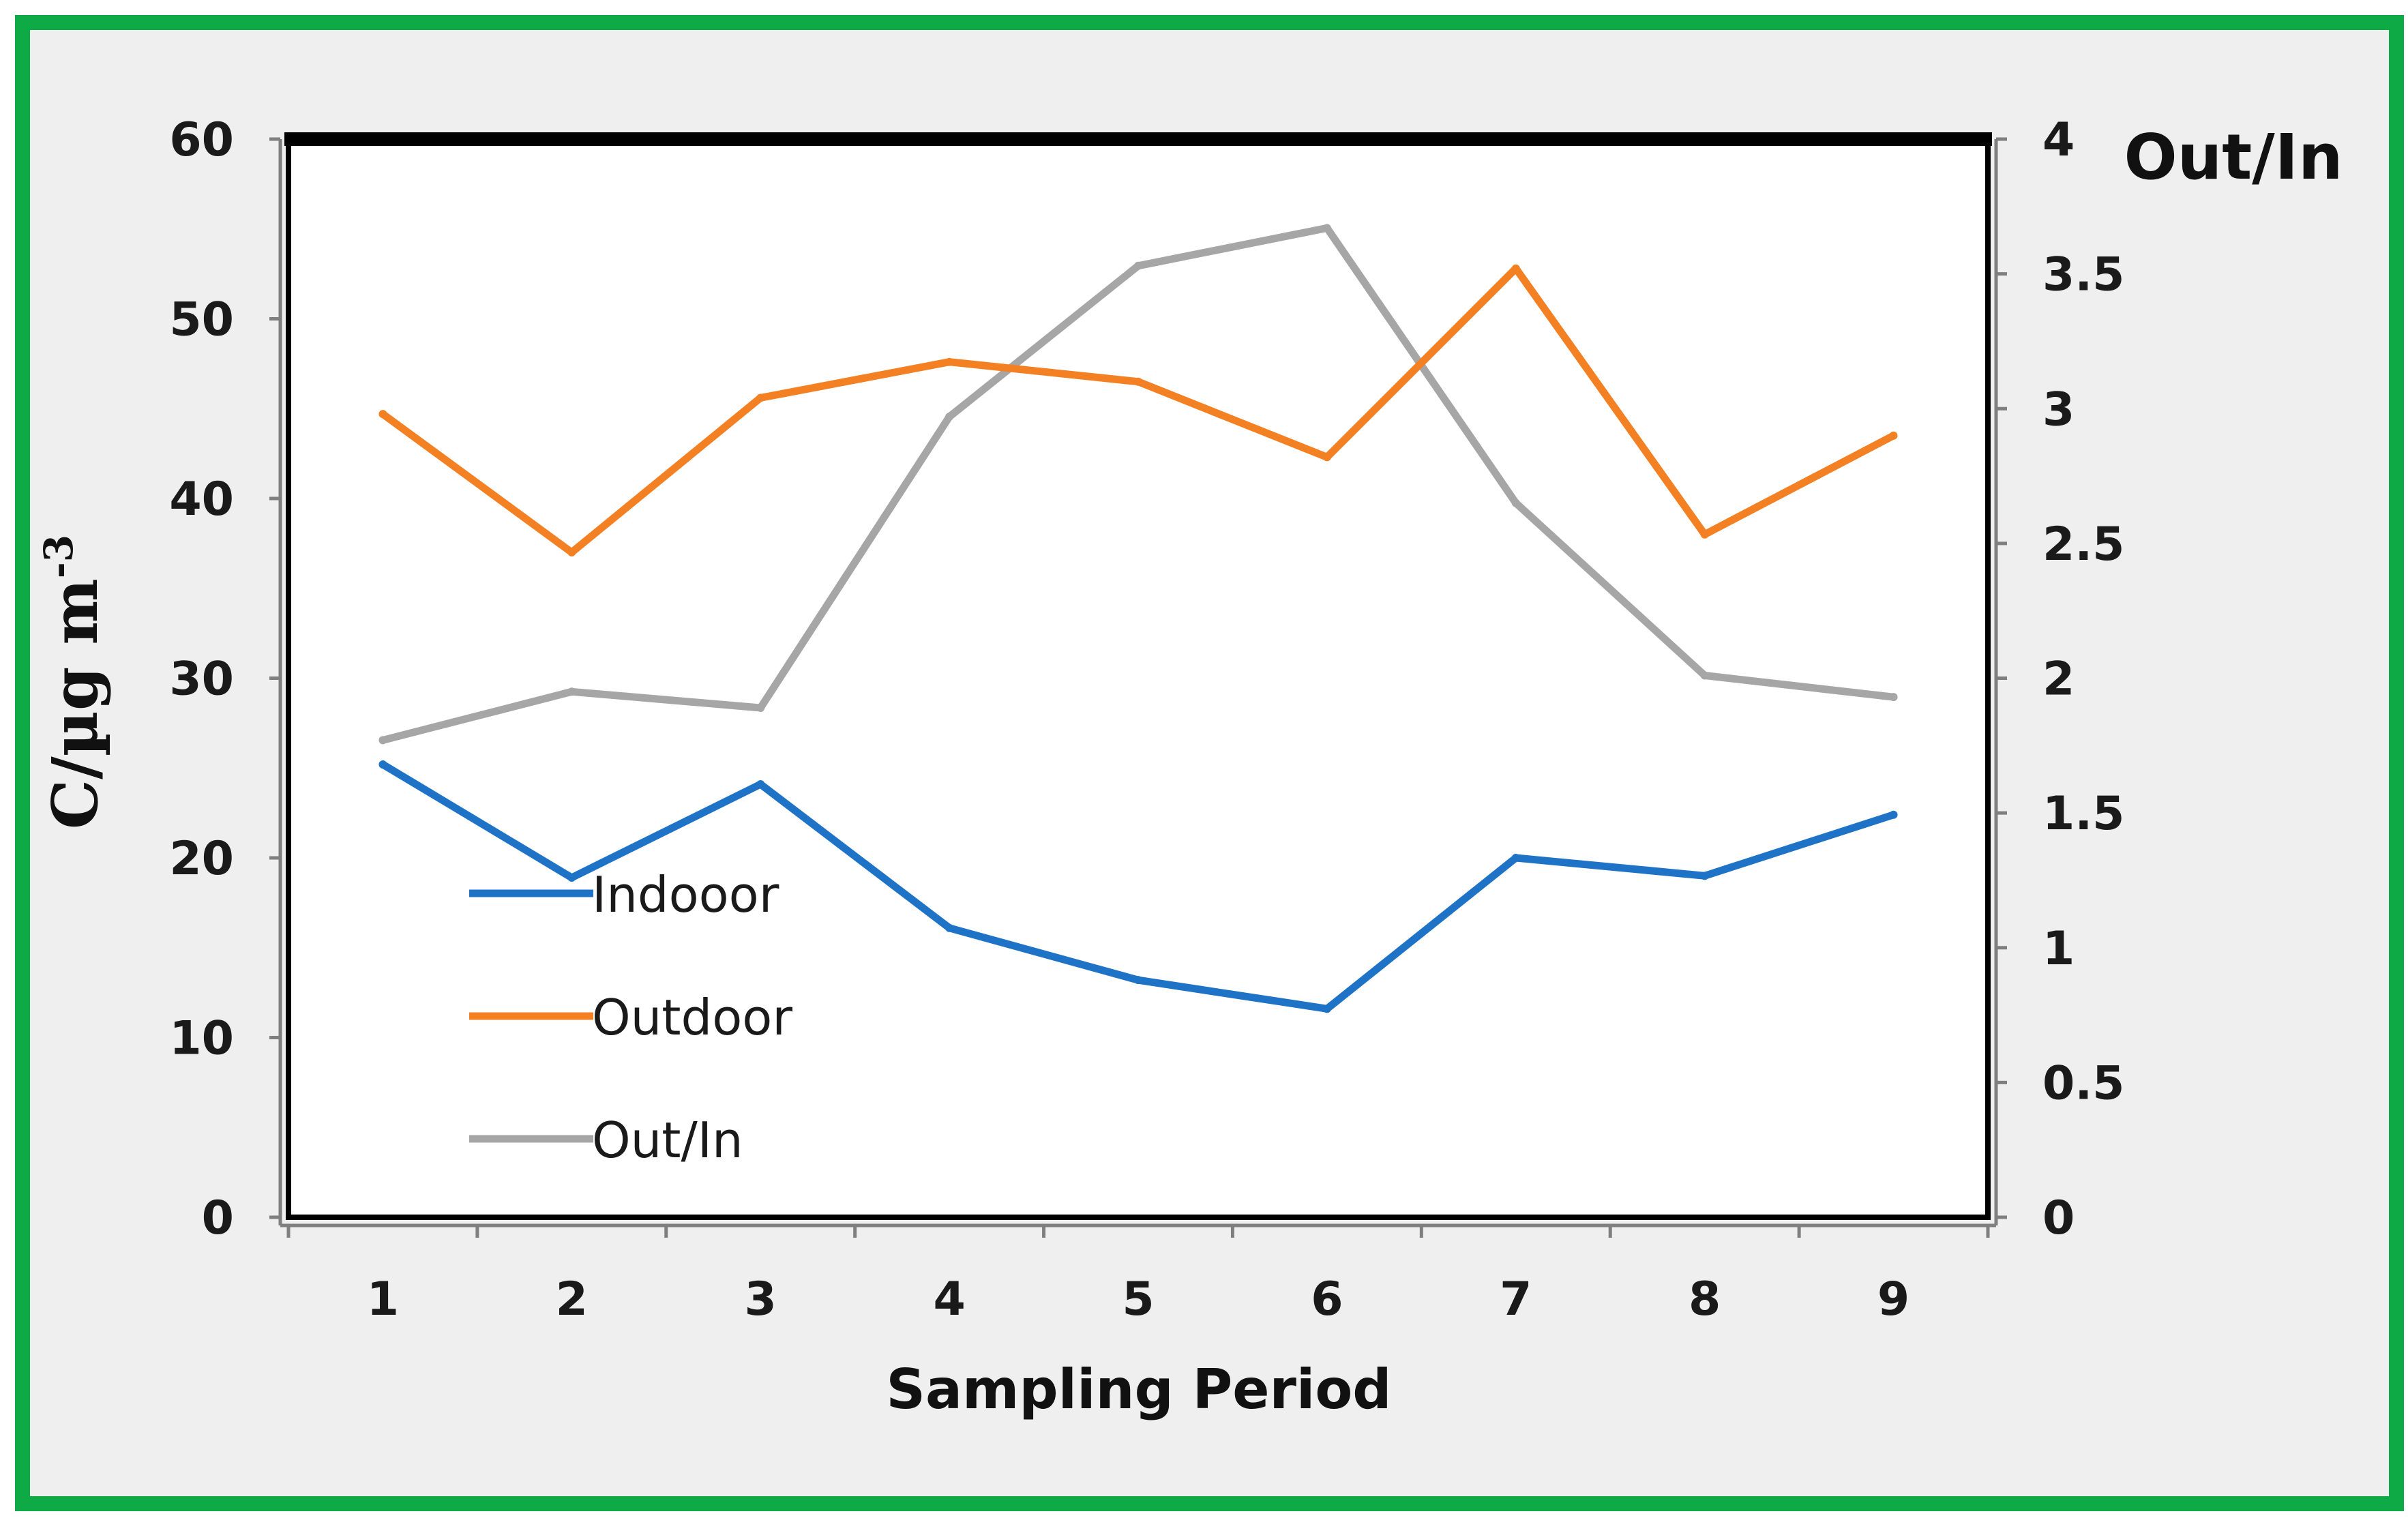 This screenshot has width=2408, height=1518. Describe the element at coordinates (201, 1039) in the screenshot. I see `y-tick-label: 10` at that location.